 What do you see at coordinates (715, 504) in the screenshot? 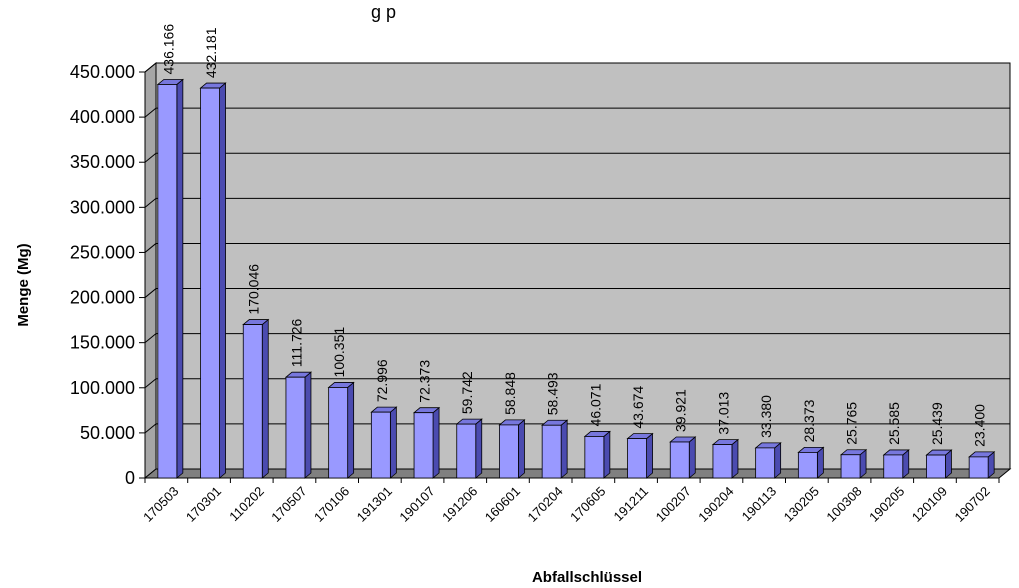
I see `x-tick-label: 190204` at bounding box center [715, 504].